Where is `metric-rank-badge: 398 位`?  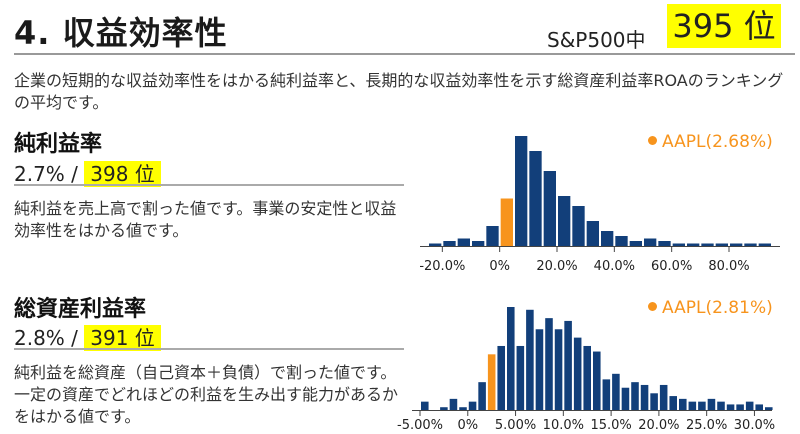
metric-rank-badge: 398 位 is located at coordinates (122, 174).